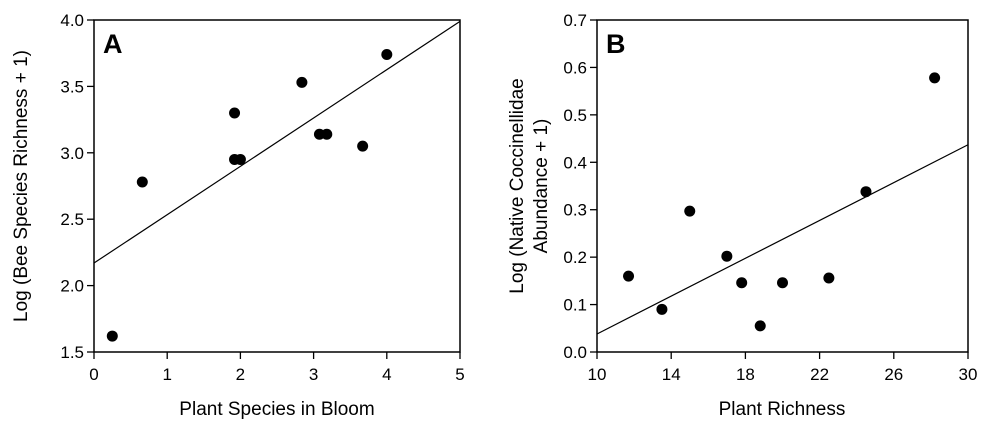  Describe the element at coordinates (313, 374) in the screenshot. I see `panel-a-x-tick-label: 3` at that location.